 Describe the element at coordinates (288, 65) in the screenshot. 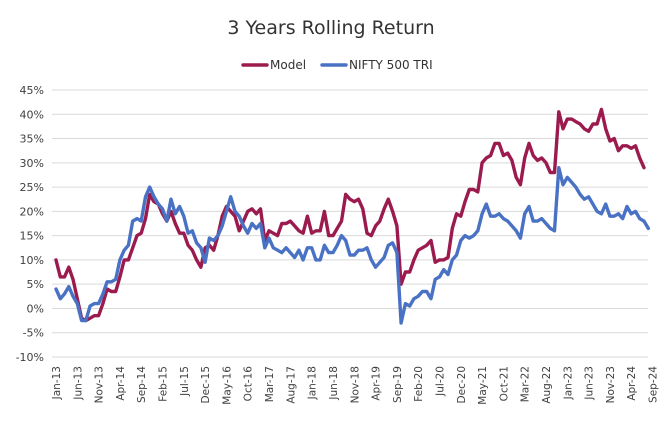

I see `legend-label: Model` at that location.